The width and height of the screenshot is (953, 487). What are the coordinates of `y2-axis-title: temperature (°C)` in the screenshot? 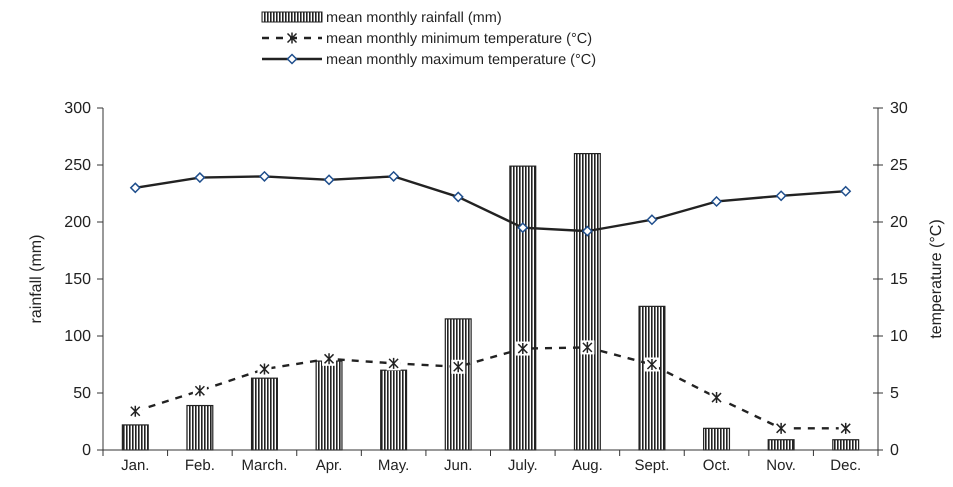 It's located at (936, 279).